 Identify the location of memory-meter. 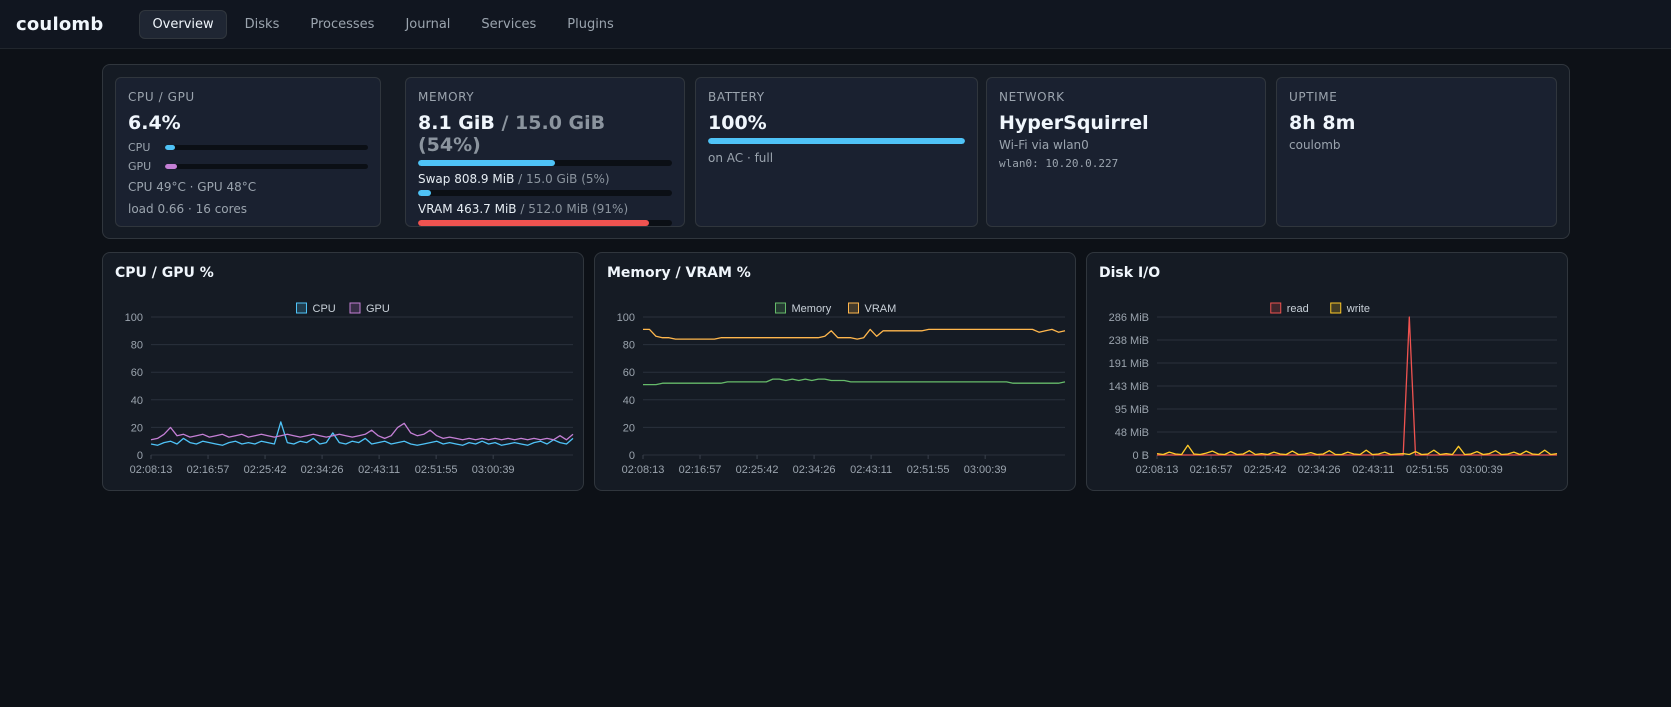
(545, 163).